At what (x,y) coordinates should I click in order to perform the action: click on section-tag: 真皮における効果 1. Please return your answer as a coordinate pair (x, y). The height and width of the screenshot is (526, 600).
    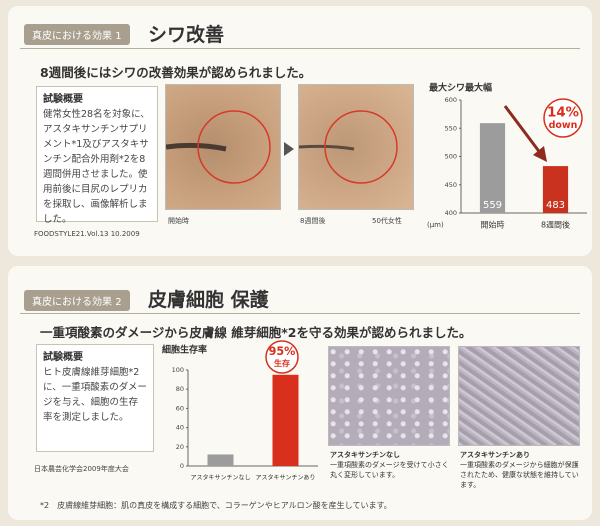
    Looking at the image, I should click on (77, 34).